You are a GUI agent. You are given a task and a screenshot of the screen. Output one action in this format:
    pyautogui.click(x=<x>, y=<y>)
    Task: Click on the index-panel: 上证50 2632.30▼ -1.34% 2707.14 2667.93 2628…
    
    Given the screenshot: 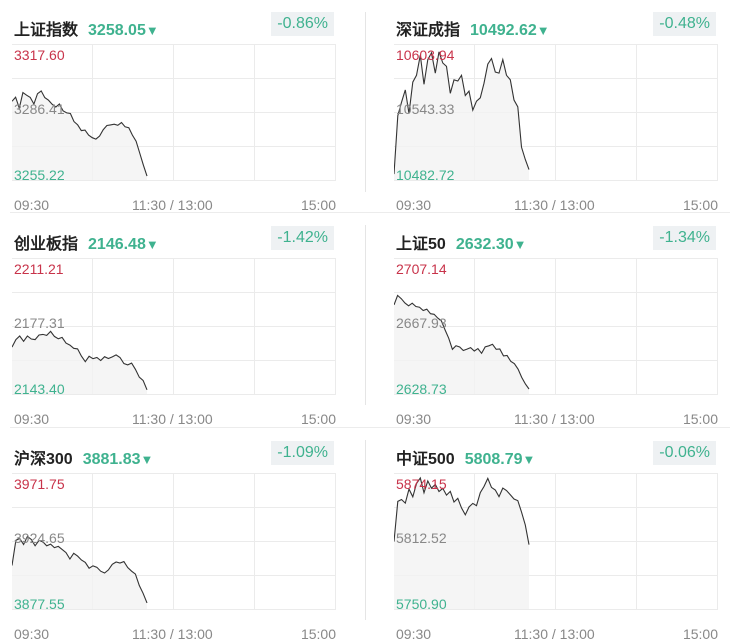 What is the action you would take?
    pyautogui.click(x=556, y=326)
    